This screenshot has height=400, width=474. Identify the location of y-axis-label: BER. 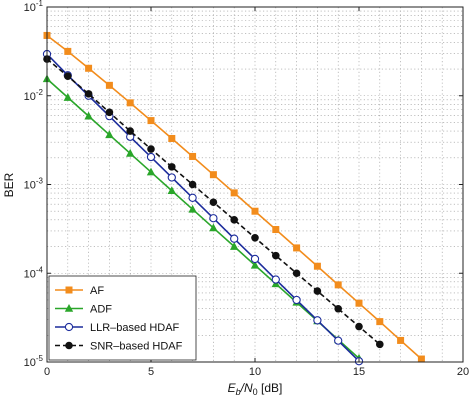
(9, 184).